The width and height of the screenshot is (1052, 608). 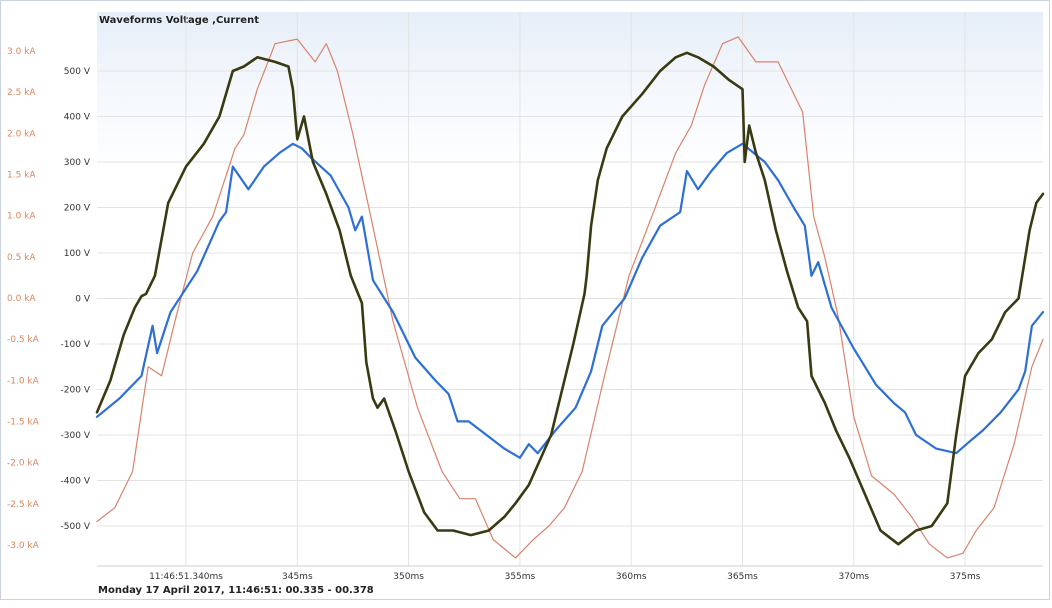 What do you see at coordinates (21, 176) in the screenshot?
I see `current-tick-label: 1.5 kA` at bounding box center [21, 176].